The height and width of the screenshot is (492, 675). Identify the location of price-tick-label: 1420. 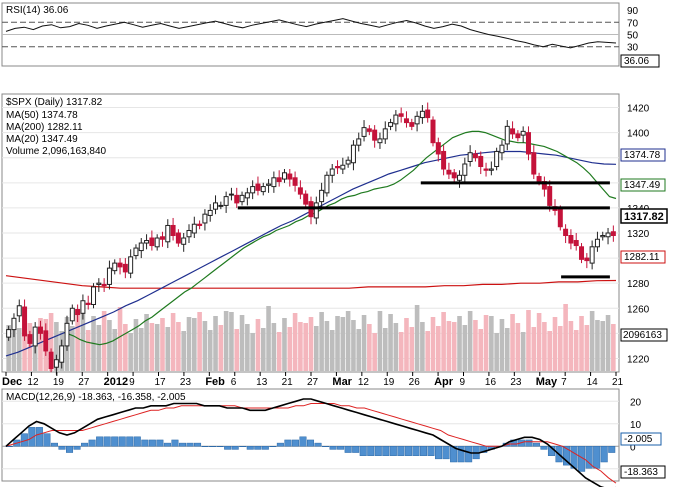
(638, 109).